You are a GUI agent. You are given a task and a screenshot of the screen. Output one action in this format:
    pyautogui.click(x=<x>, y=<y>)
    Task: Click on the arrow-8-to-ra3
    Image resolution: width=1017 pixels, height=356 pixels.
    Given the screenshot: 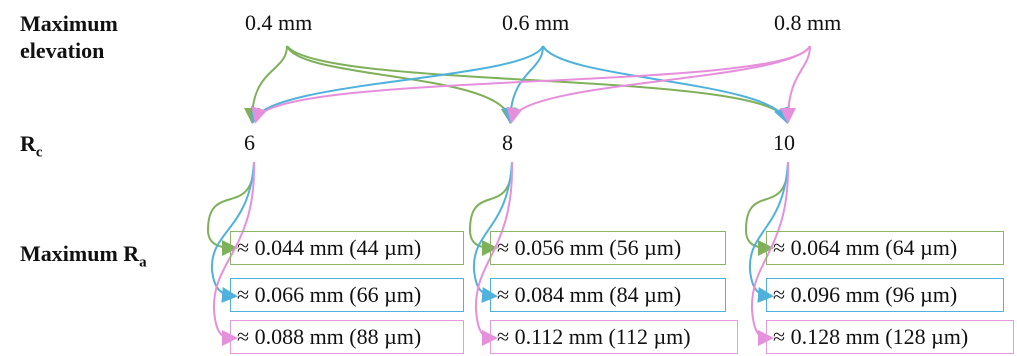 What is the action you would take?
    pyautogui.click(x=494, y=253)
    